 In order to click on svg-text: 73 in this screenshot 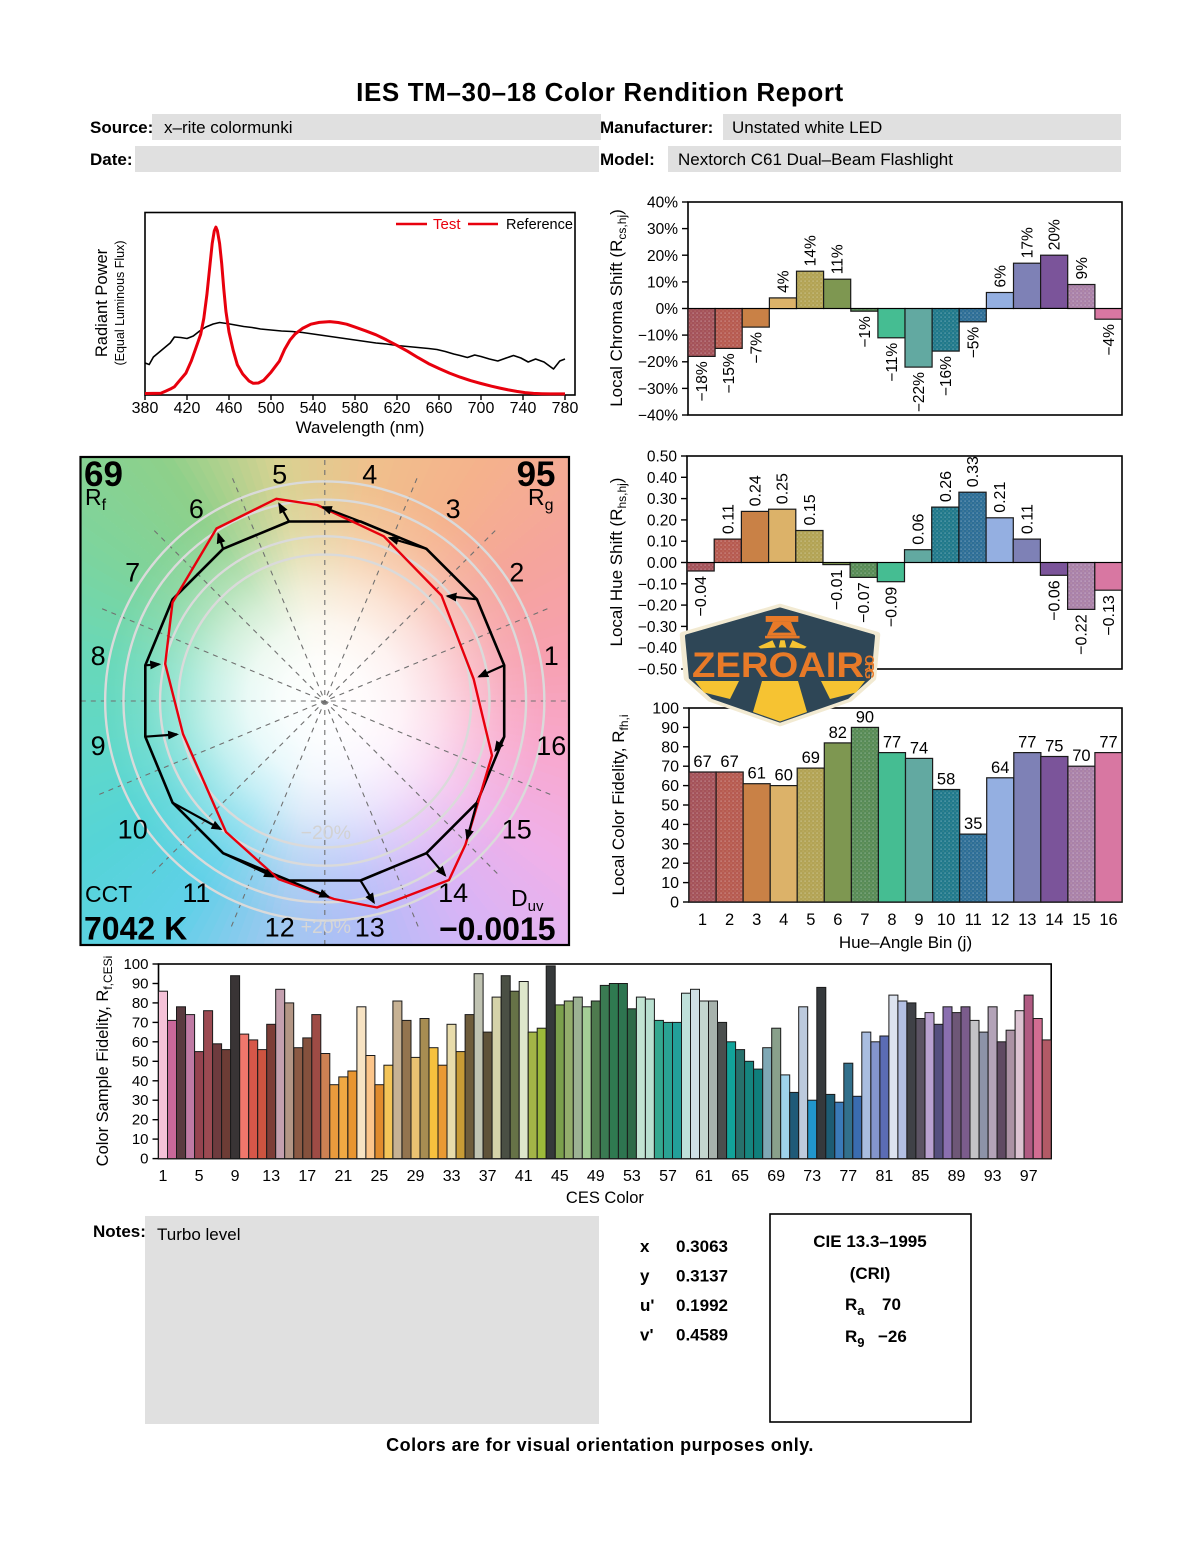, I will do `click(812, 1176)`.